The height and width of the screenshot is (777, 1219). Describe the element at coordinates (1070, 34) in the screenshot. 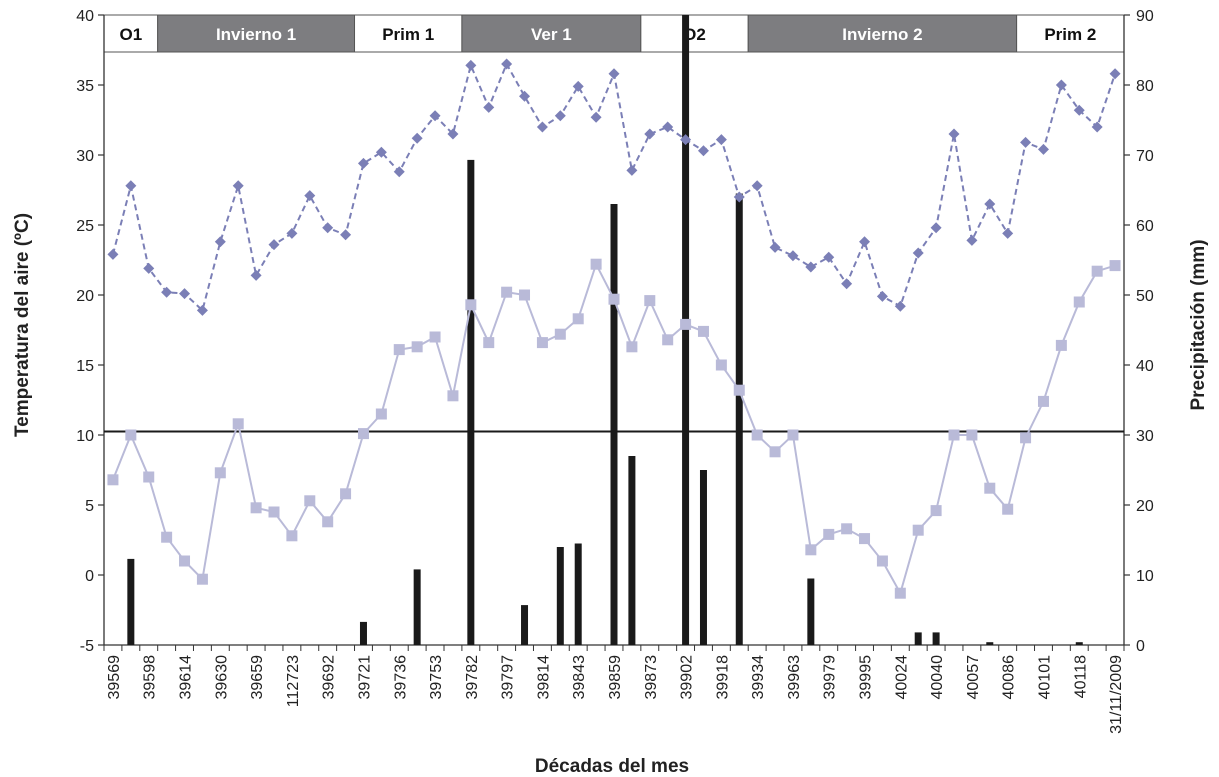

I see `season-label: Prim 2` at that location.